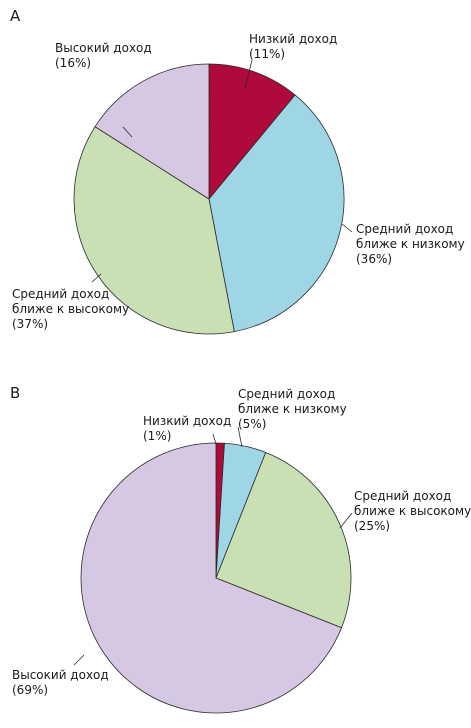  What do you see at coordinates (30, 690) in the screenshot?
I see `pie-b-label-3-line-1: (69%)` at bounding box center [30, 690].